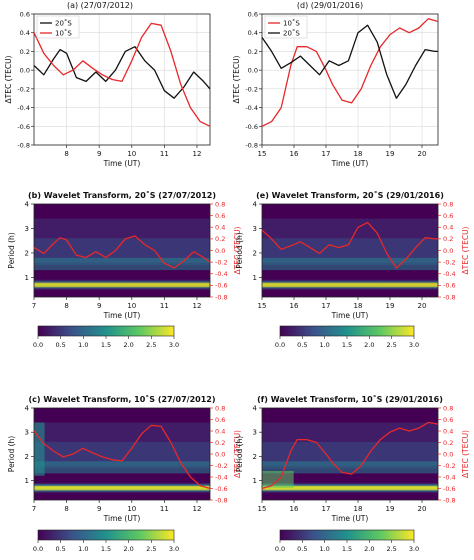 This screenshot has height=560, width=474. Describe the element at coordinates (294, 154) in the screenshot. I see `x-tick-label: 16` at that location.